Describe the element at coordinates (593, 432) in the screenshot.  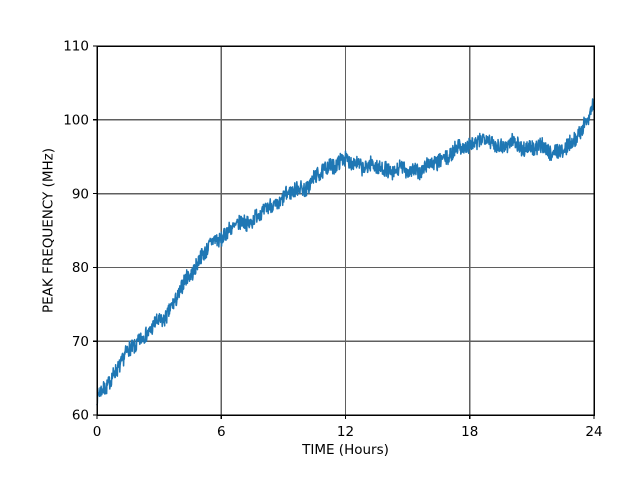
I see `x-tick-label: 24` at that location.